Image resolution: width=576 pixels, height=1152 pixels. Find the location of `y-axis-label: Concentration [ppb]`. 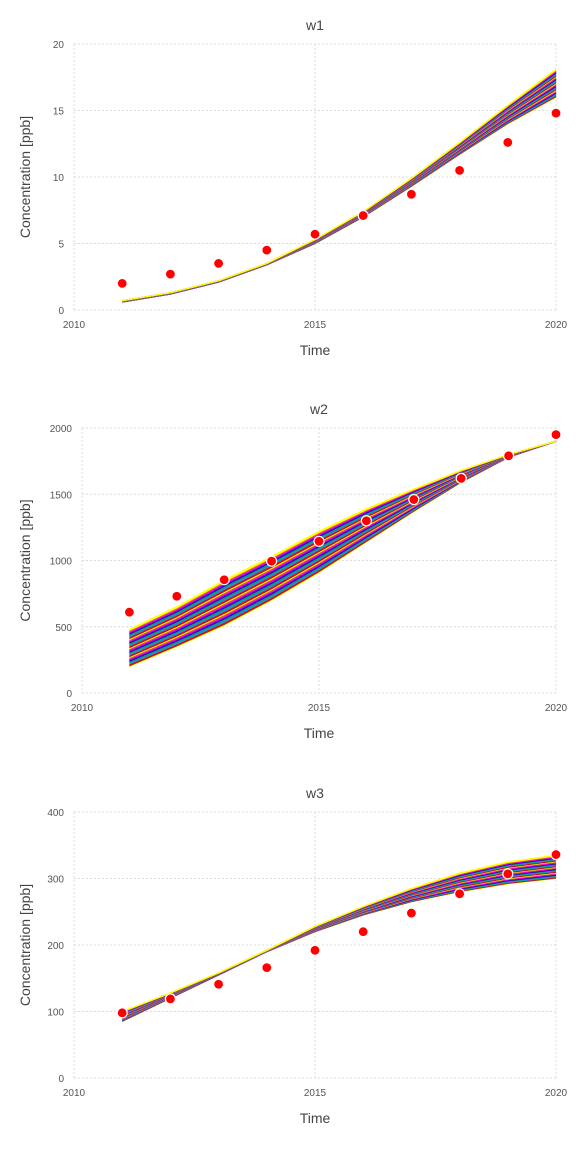

y-axis-label: Concentration [ppb] is located at coordinates (25, 177).